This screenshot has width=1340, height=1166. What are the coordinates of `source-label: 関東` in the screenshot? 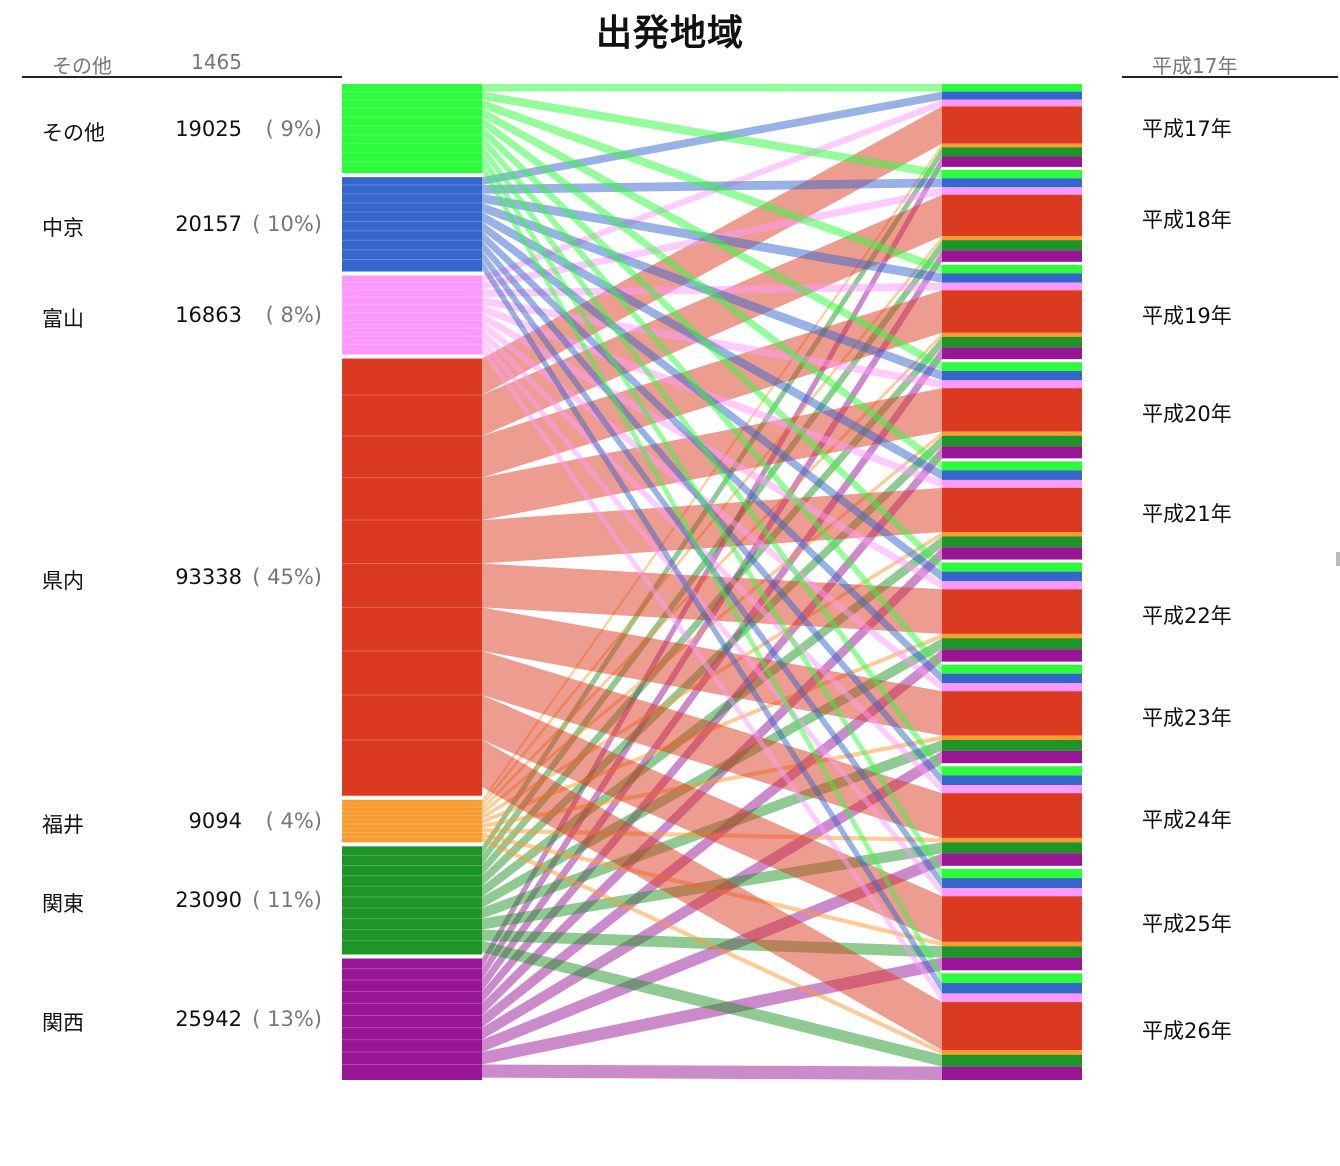 It's located at (63, 904).